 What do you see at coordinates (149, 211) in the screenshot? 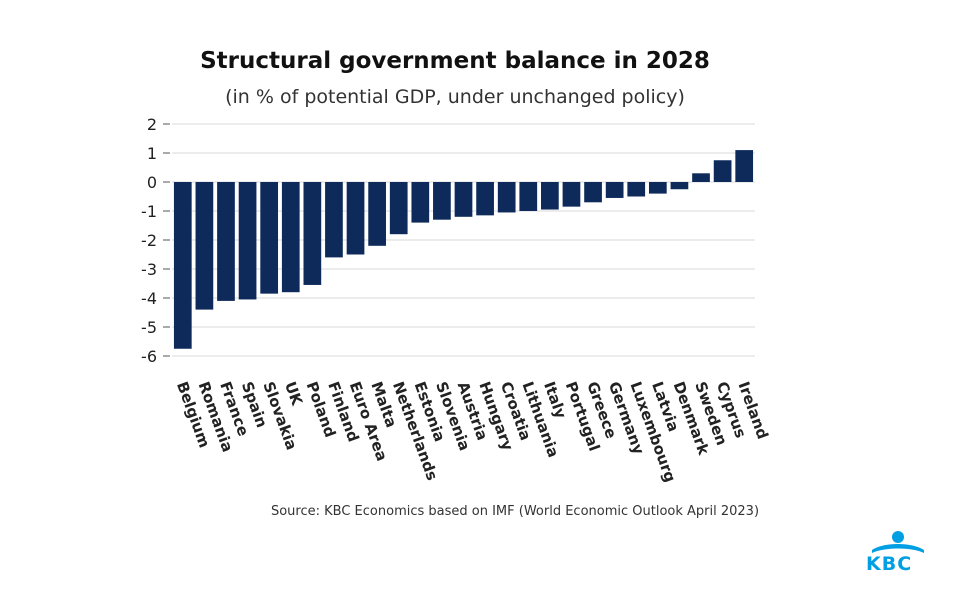
I see `y-tick-label: -1` at bounding box center [149, 211].